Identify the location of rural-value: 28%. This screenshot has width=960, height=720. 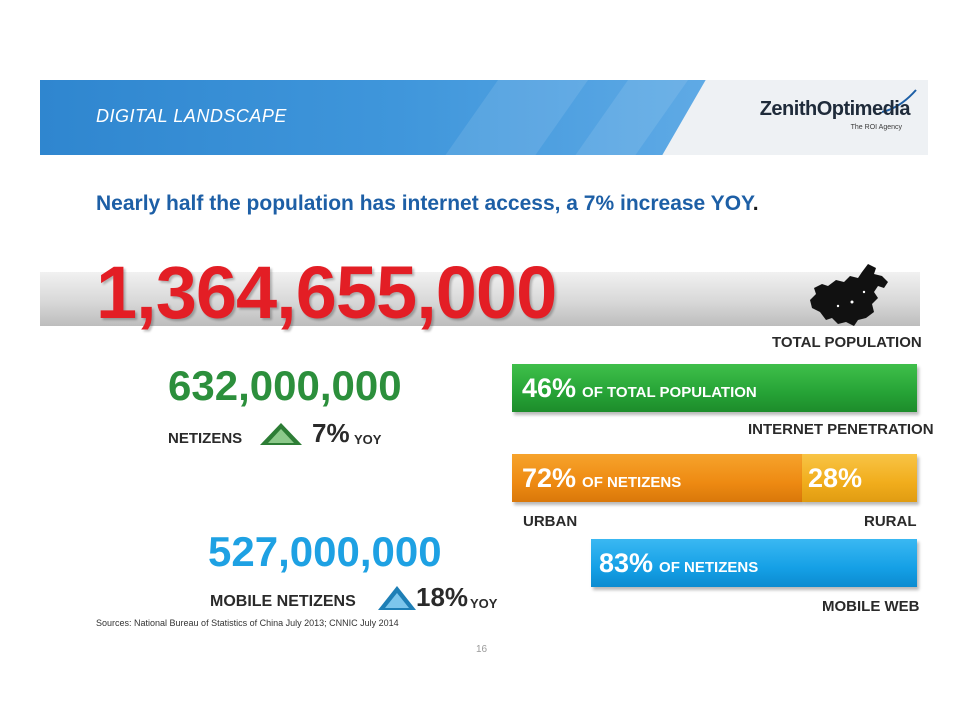
(835, 478).